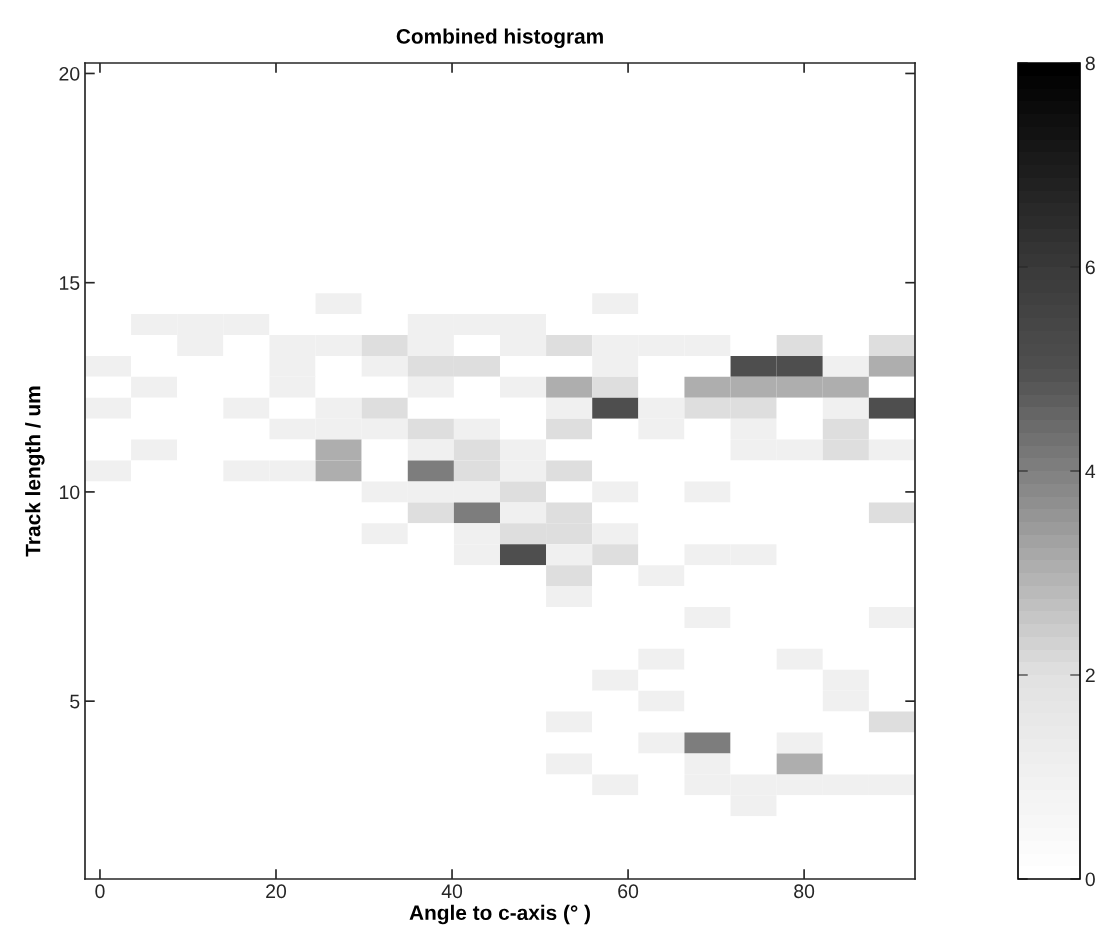 This screenshot has width=1110, height=948. I want to click on chart-title: Combined histogram, so click(499, 38).